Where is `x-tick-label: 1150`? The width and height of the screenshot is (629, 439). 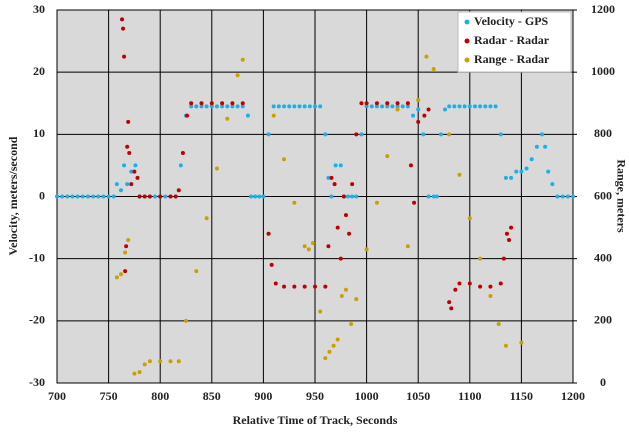
x-tick-label: 1150 is located at coordinates (521, 396).